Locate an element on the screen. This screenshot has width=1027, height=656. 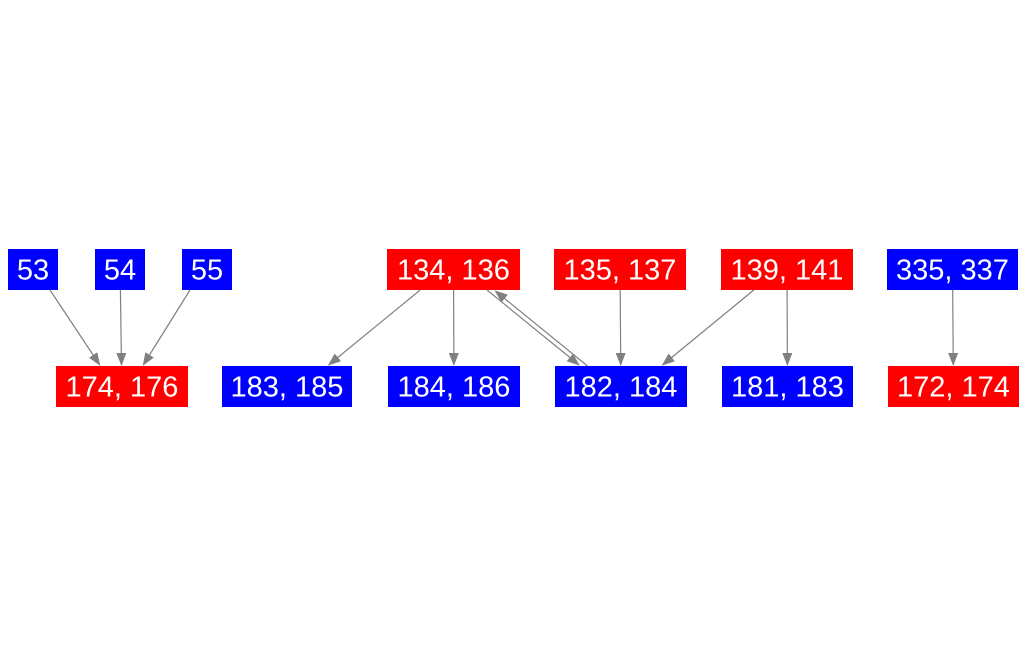
edge-layer is located at coordinates (504, 328).